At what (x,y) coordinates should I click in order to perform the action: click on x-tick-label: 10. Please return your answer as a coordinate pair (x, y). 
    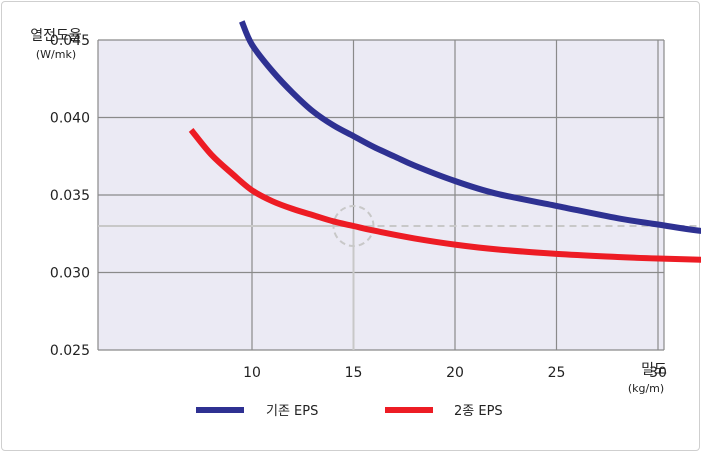
    Looking at the image, I should click on (252, 373).